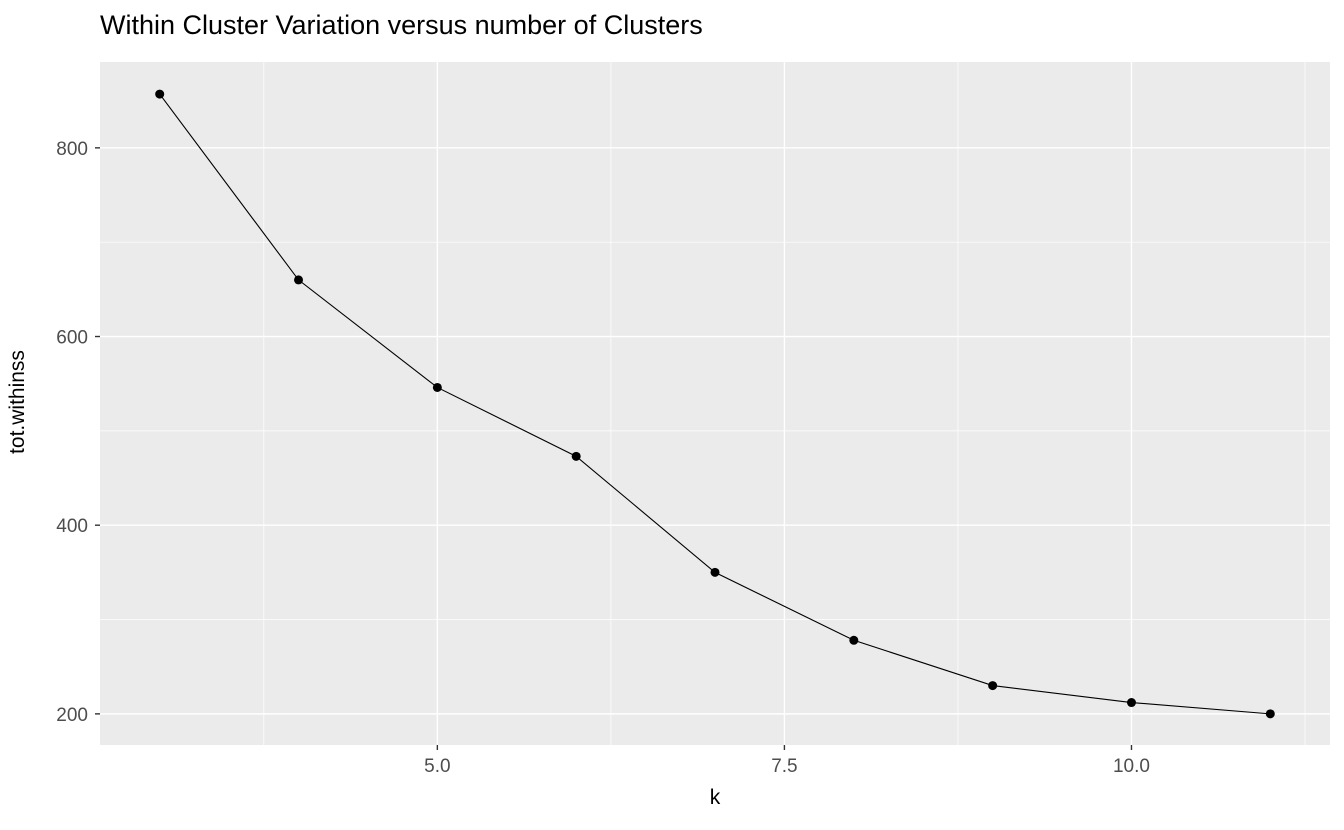 The height and width of the screenshot is (830, 1344). What do you see at coordinates (72, 526) in the screenshot?
I see `y-tick-label: 400` at bounding box center [72, 526].